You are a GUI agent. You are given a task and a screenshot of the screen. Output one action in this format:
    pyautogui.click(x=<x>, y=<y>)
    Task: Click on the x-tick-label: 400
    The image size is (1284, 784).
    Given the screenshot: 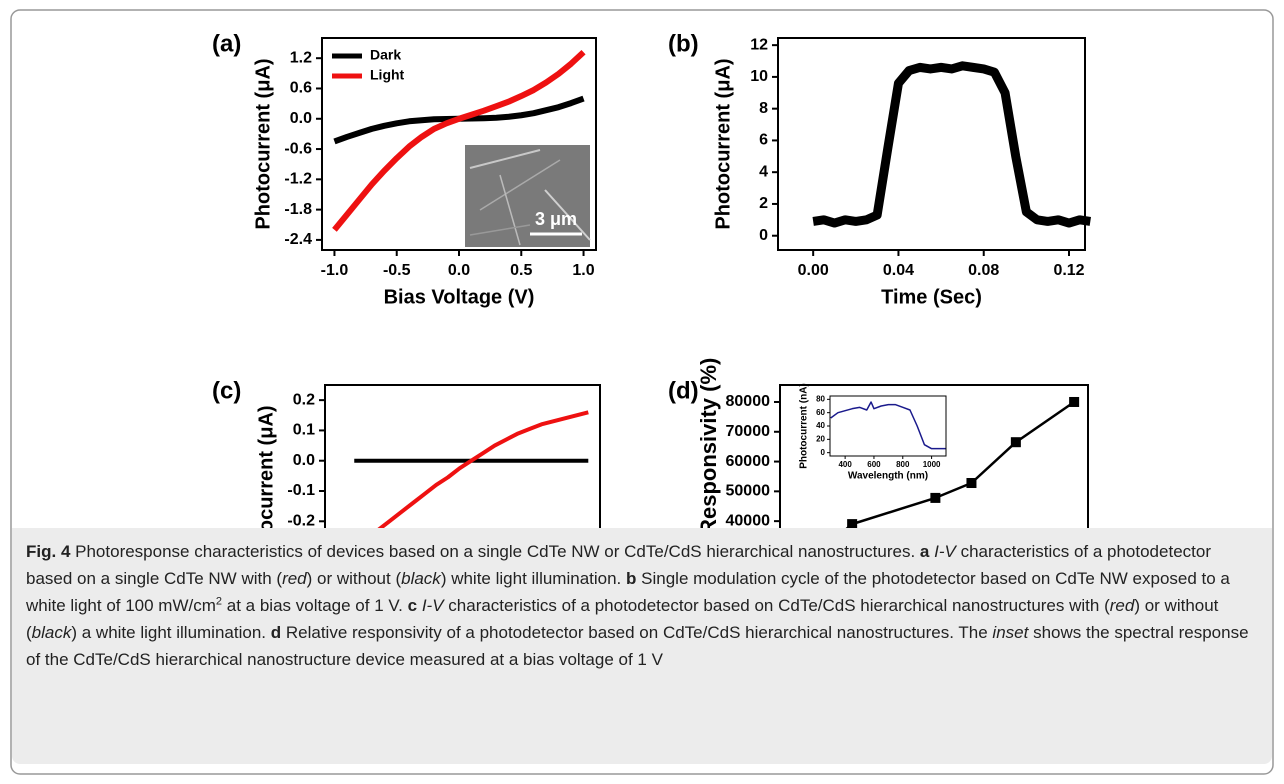 What is the action you would take?
    pyautogui.click(x=845, y=464)
    